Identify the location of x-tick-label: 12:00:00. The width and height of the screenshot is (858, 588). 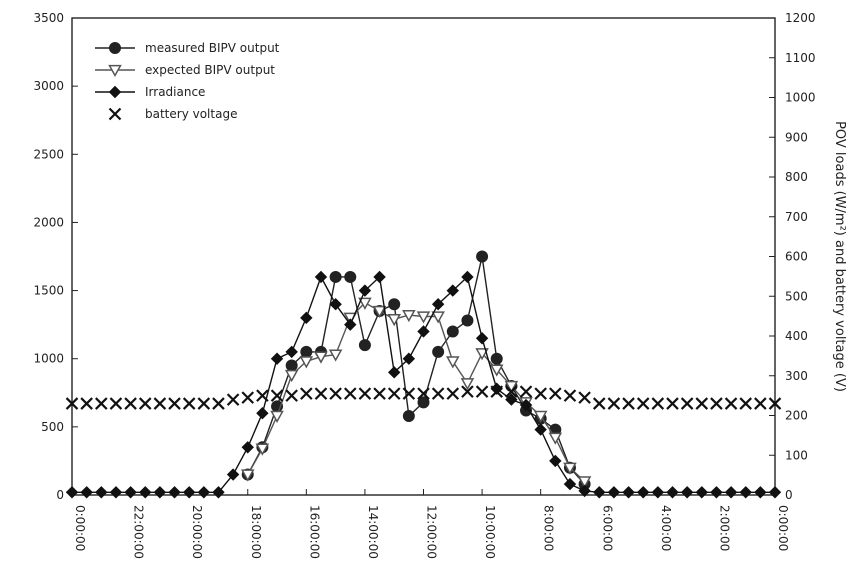
(432, 532).